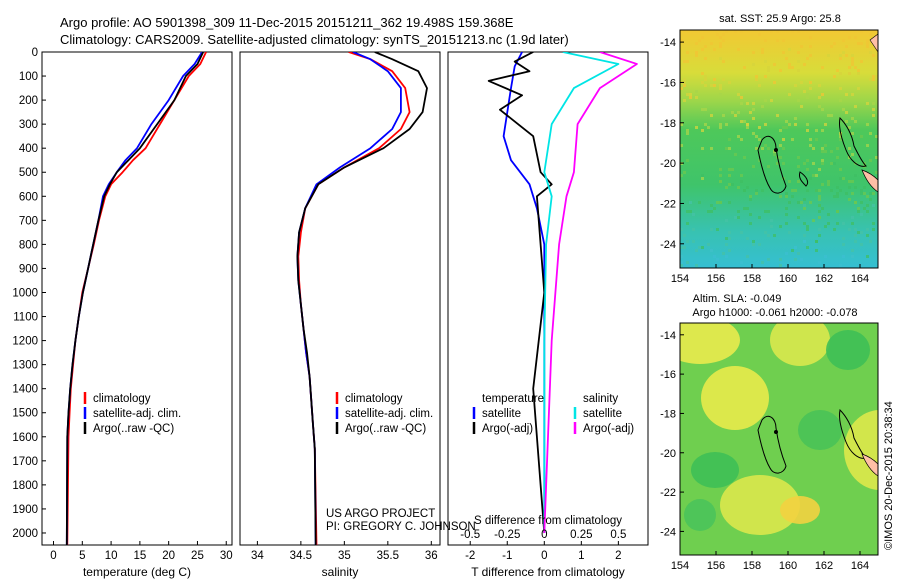 This screenshot has width=900, height=580. What do you see at coordinates (544, 556) in the screenshot?
I see `x-tick-label: 0` at bounding box center [544, 556].